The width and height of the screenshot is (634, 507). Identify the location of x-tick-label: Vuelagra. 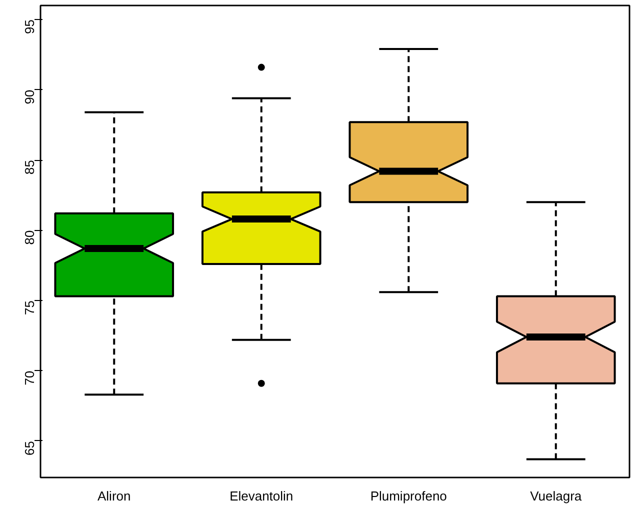
(556, 496).